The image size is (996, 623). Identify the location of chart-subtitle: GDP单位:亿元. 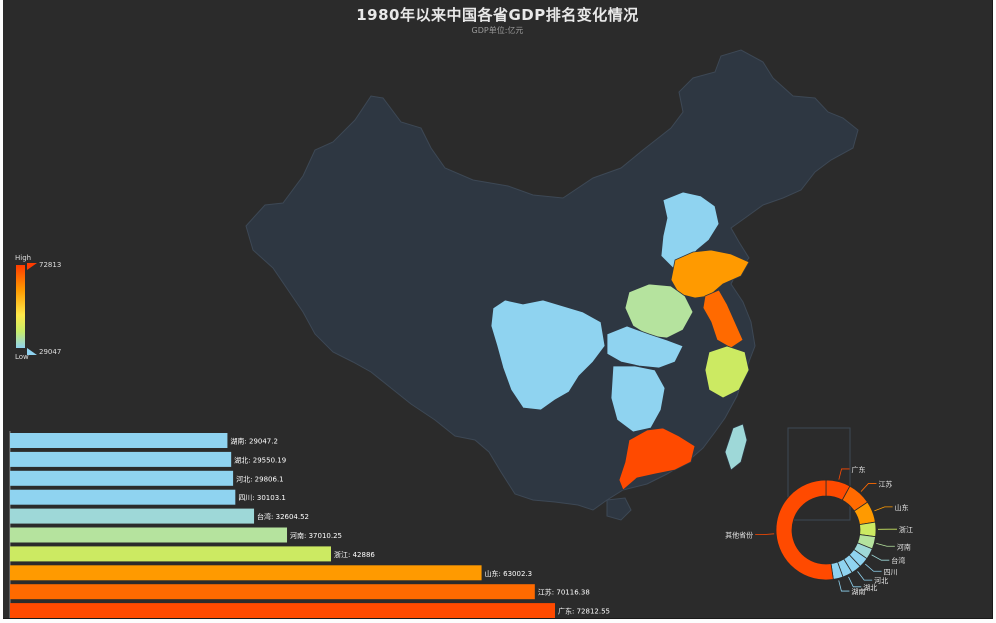
(497, 30).